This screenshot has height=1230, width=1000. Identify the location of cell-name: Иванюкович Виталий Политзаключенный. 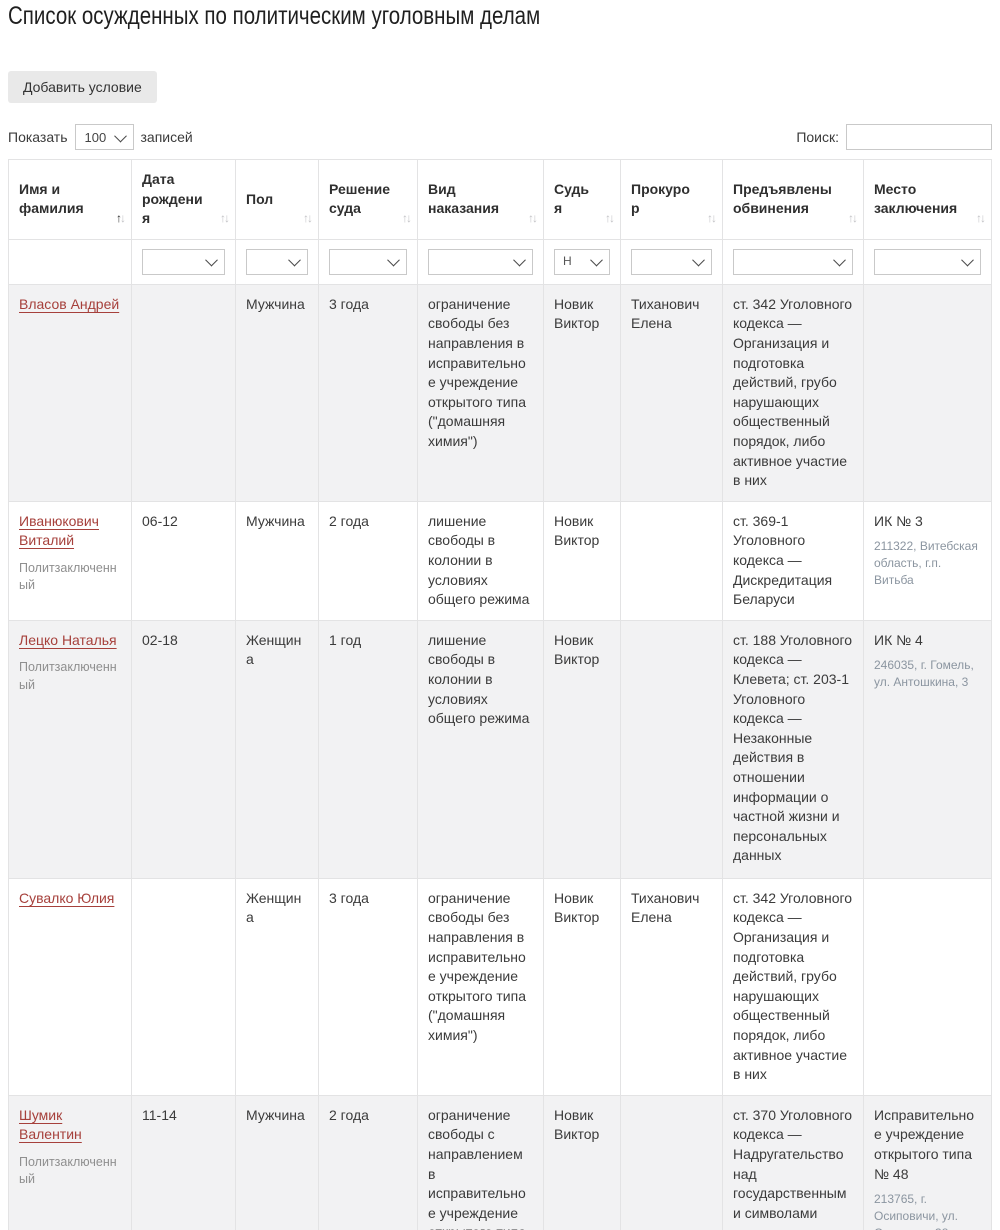
(70, 560).